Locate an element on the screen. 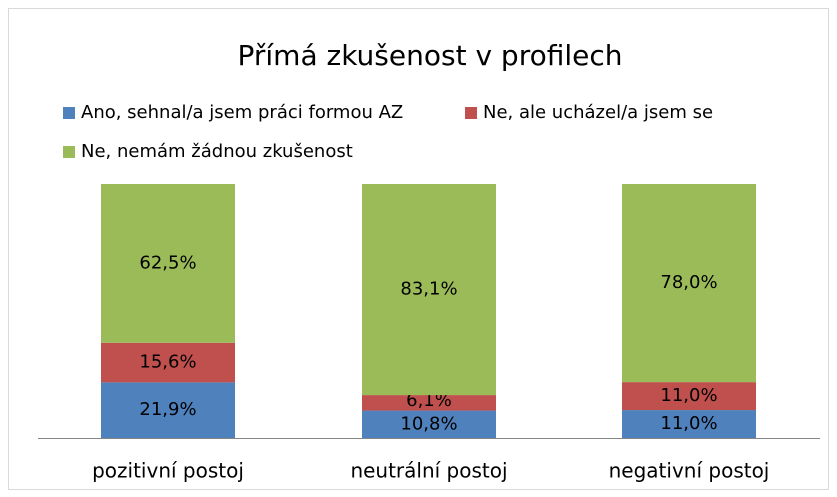 This screenshot has height=497, width=837. data-label: 62,5% is located at coordinates (167, 262).